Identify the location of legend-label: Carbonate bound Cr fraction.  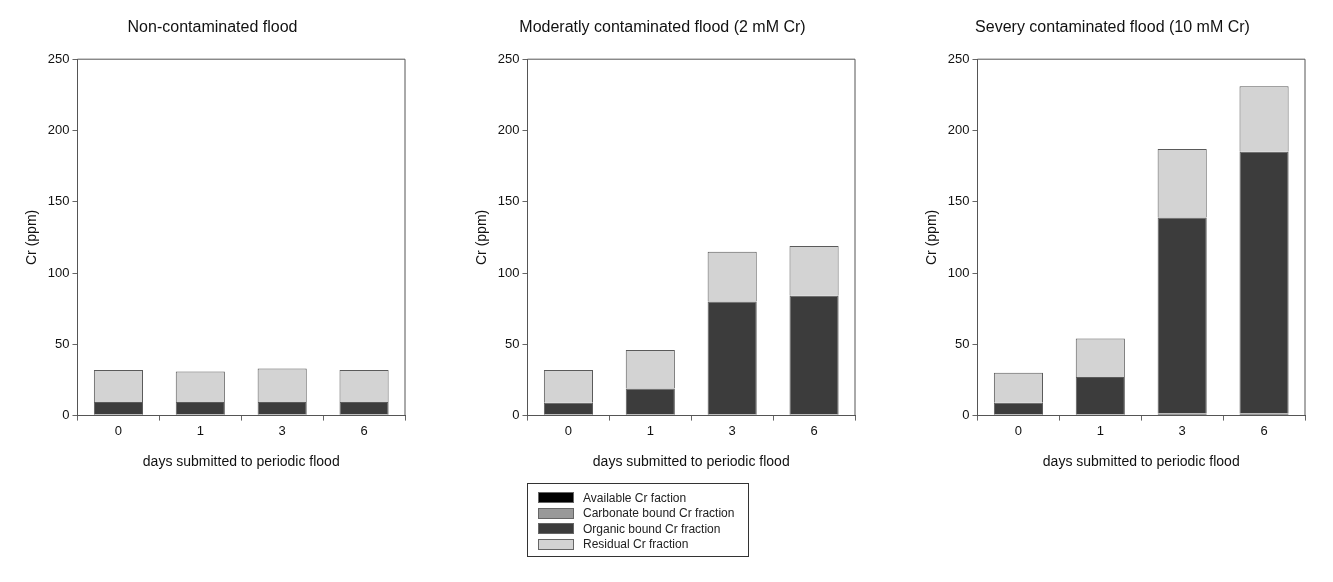
(659, 513).